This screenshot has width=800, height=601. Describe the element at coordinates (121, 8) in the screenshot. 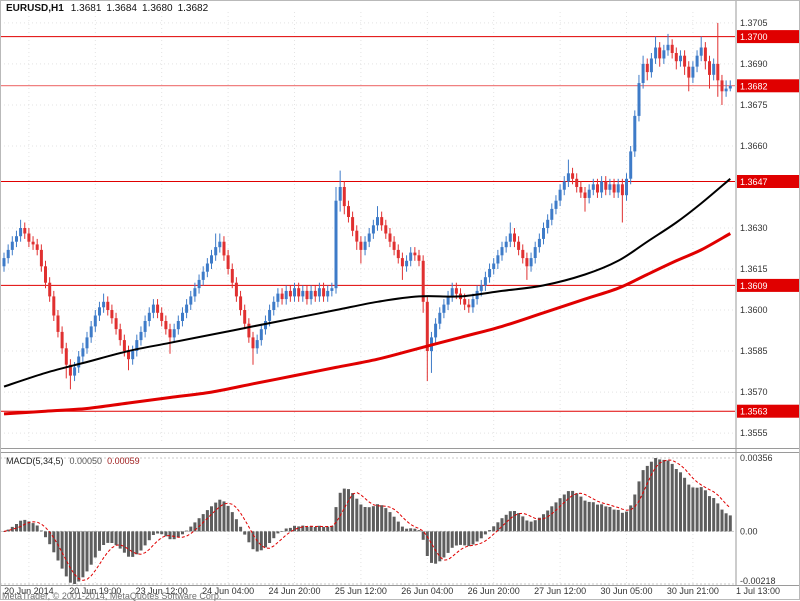

I see `ohlc-high: 1.3684` at that location.